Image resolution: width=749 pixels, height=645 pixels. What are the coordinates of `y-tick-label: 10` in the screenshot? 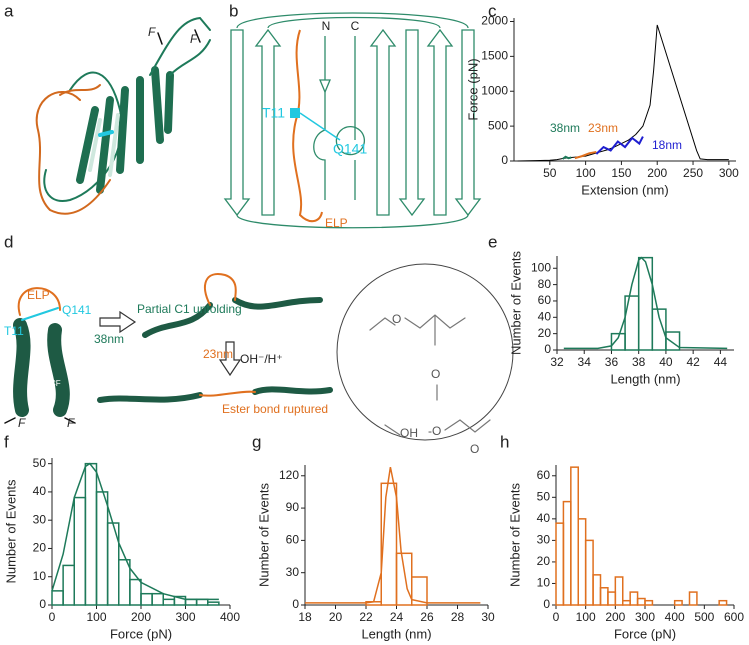 It's located at (544, 583).